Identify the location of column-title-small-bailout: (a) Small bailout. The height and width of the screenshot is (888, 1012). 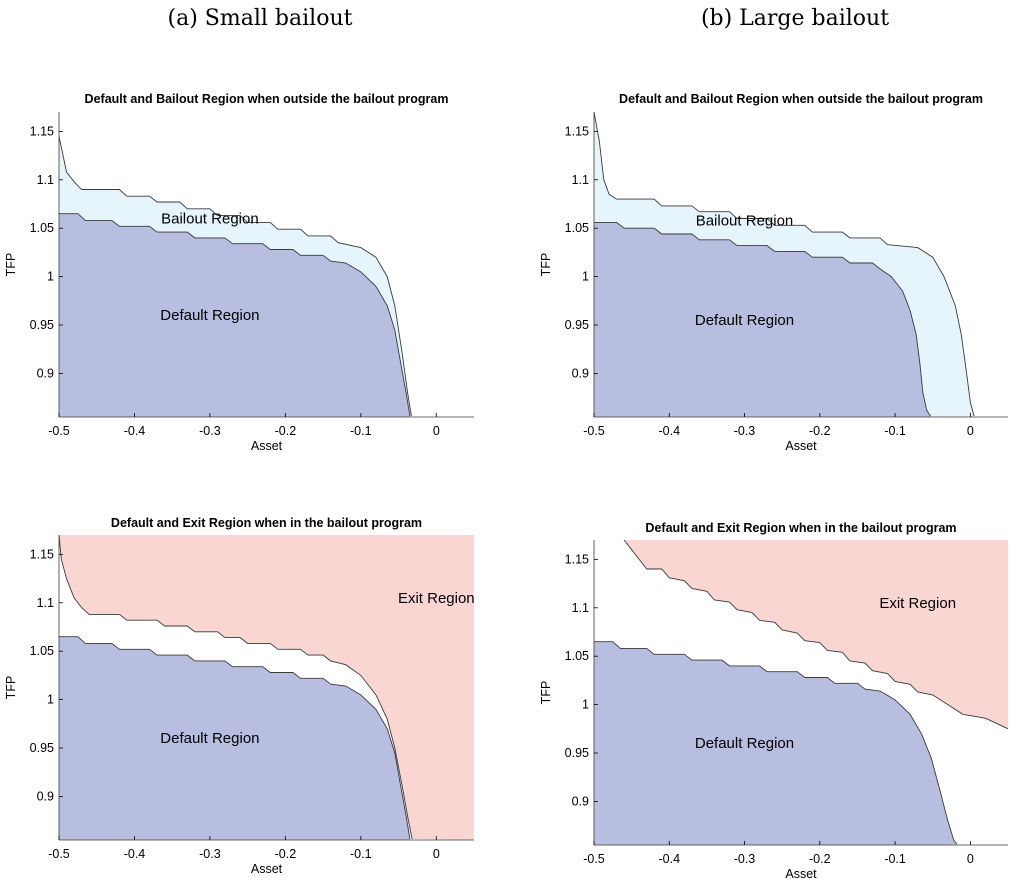
(260, 18).